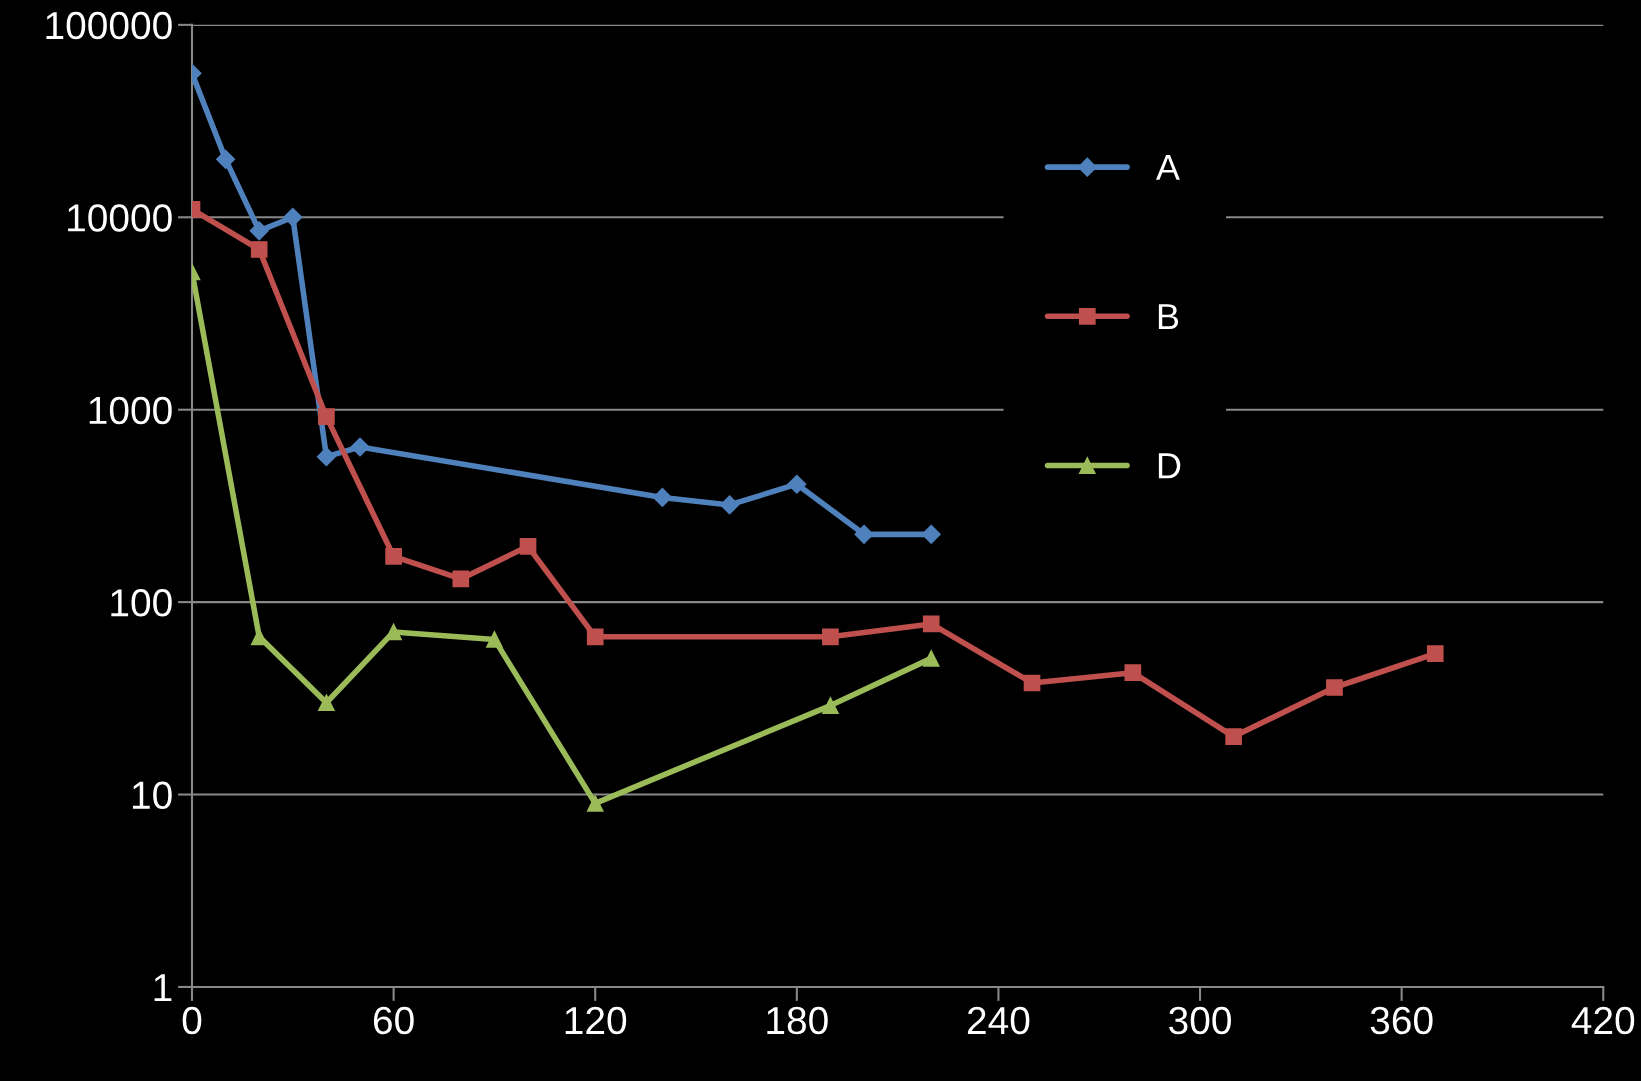  Describe the element at coordinates (192, 1020) in the screenshot. I see `x-tick-label: 0` at that location.